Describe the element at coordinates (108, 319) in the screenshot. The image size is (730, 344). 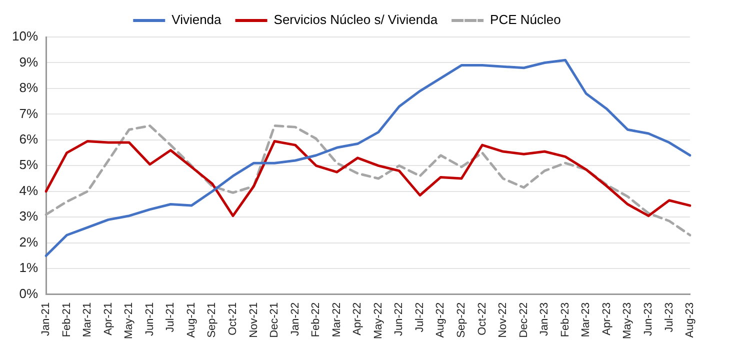
I see `x-tick-label: Apr-21` at that location.